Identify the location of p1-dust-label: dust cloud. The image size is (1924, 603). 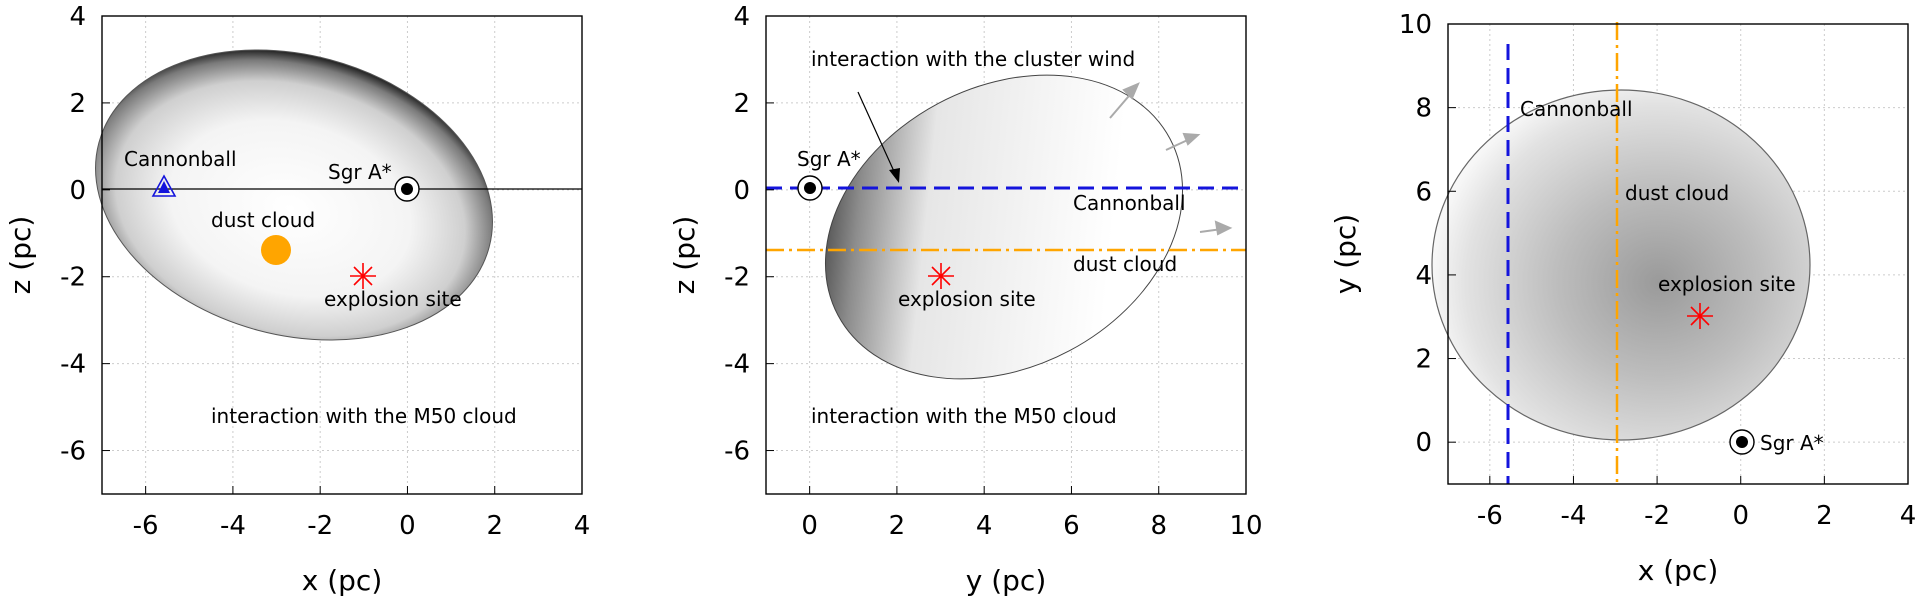
(263, 220).